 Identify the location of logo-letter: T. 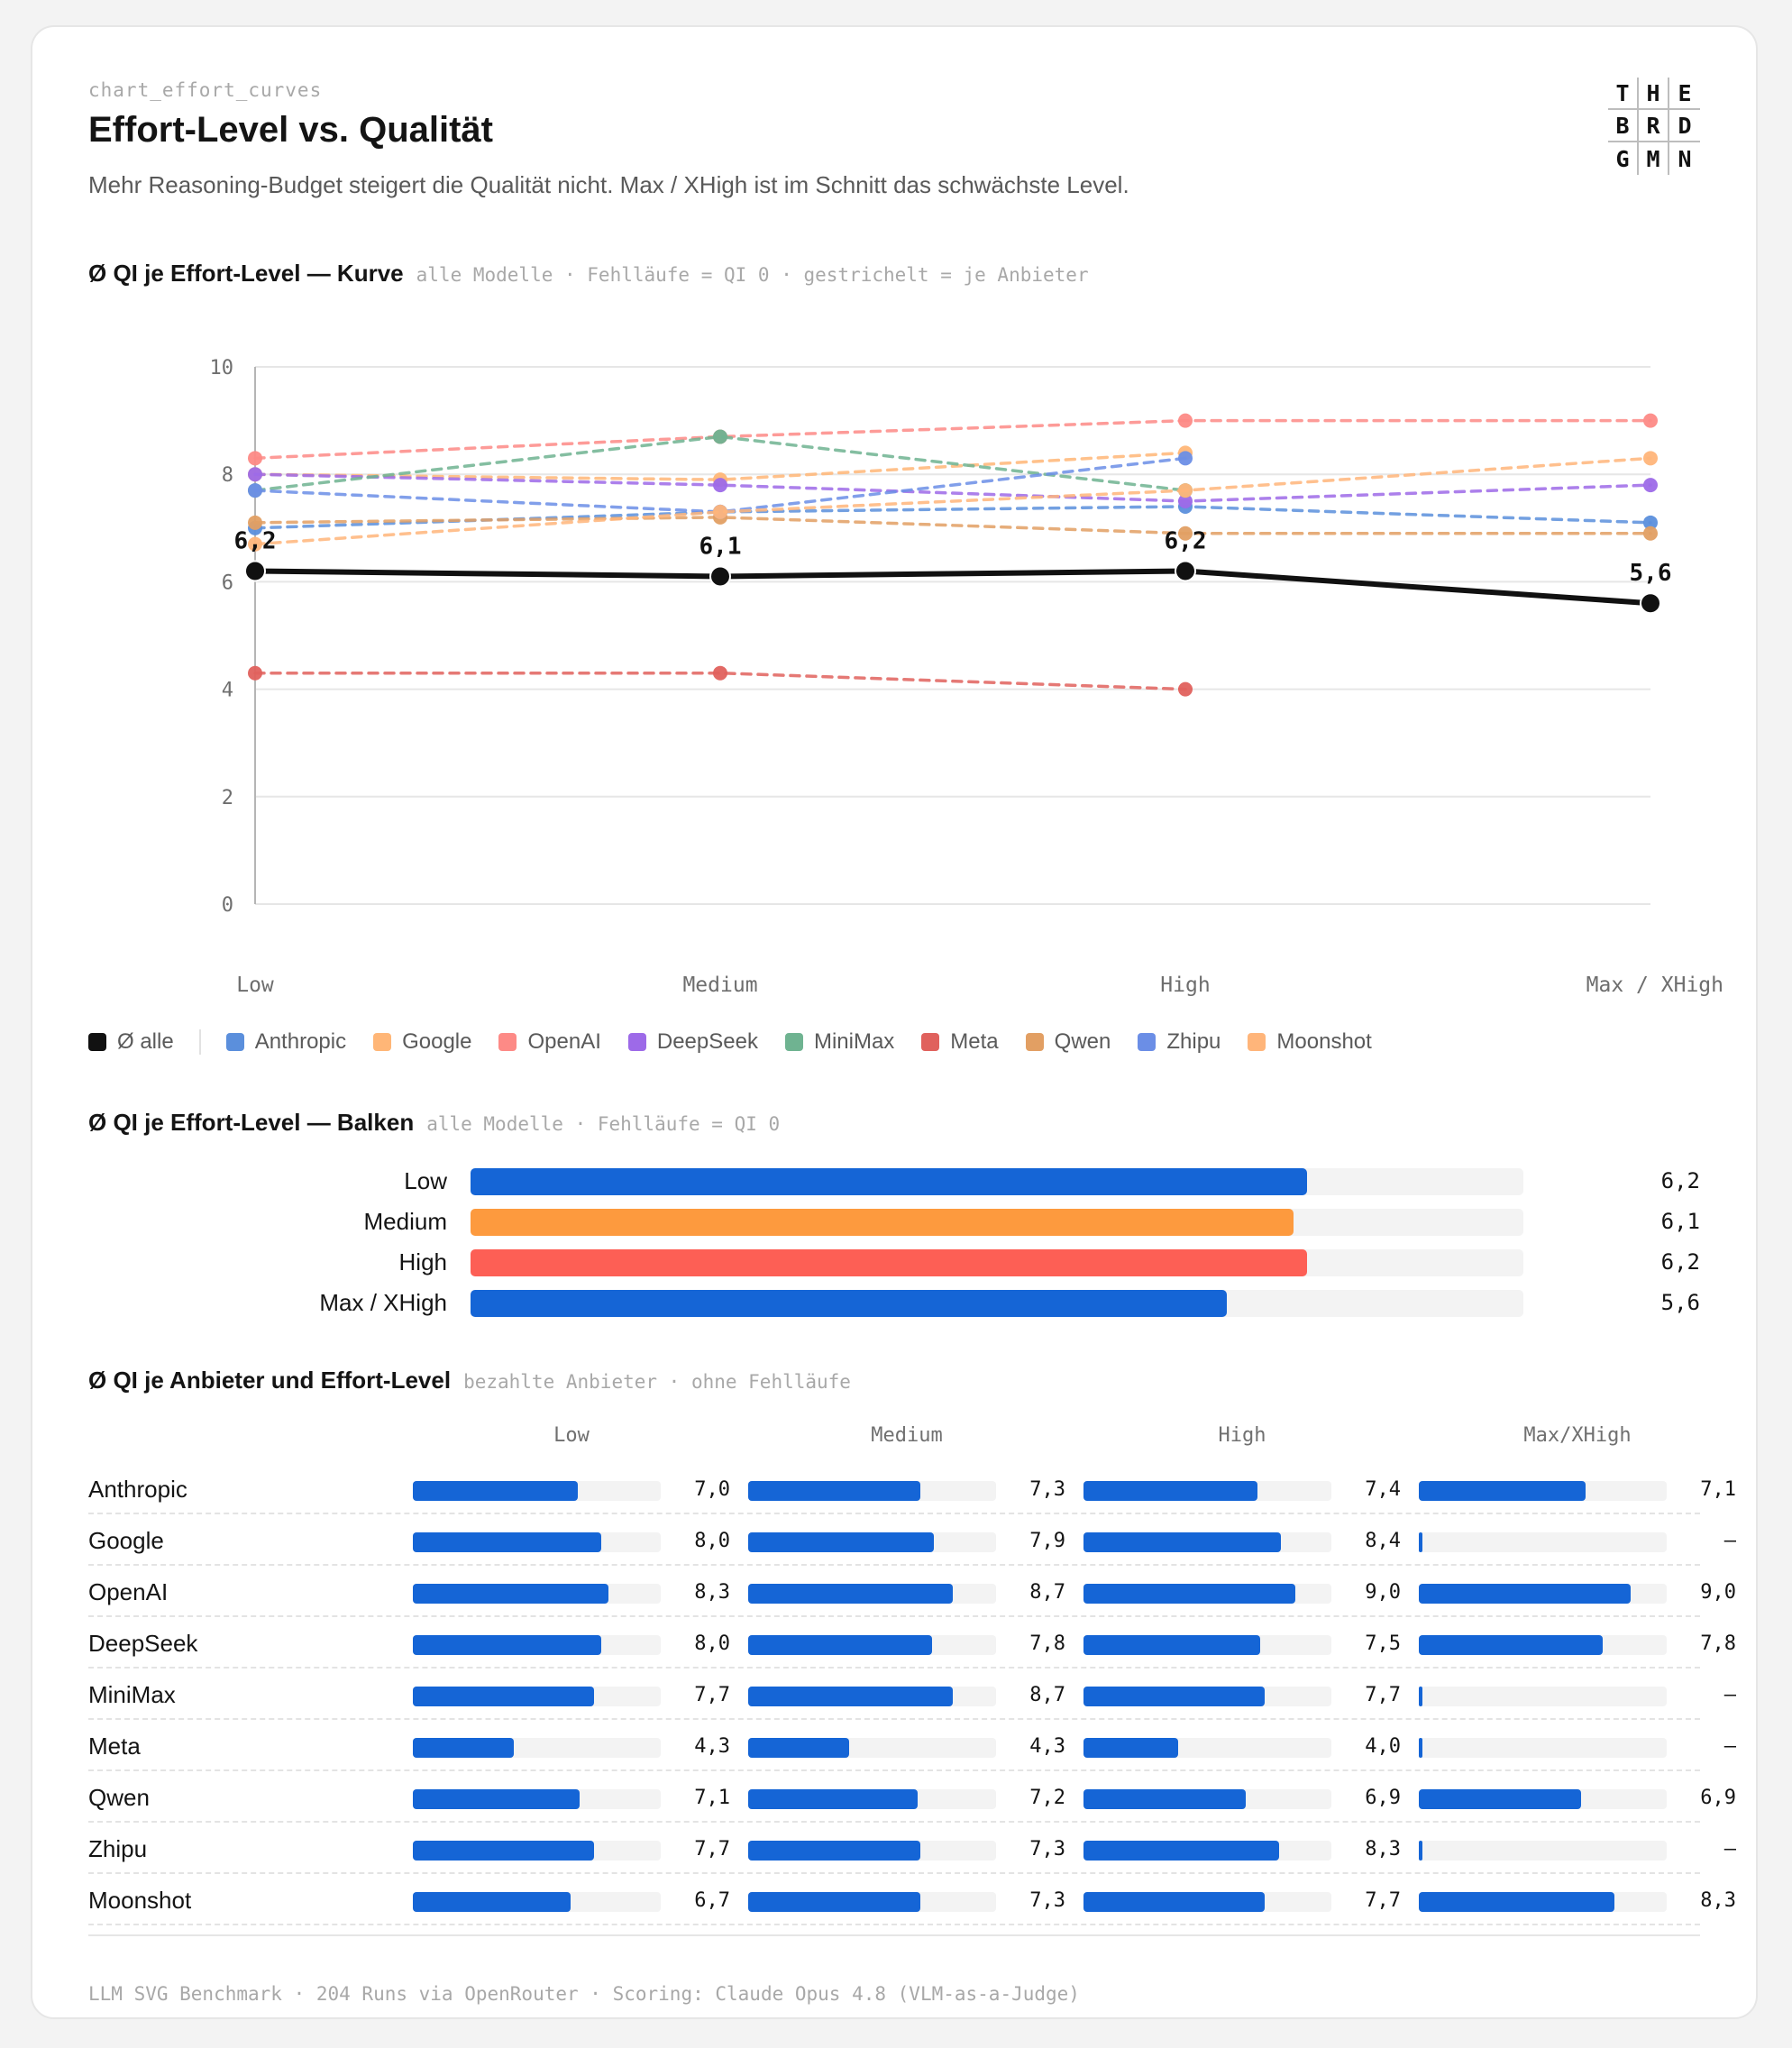
(1623, 94).